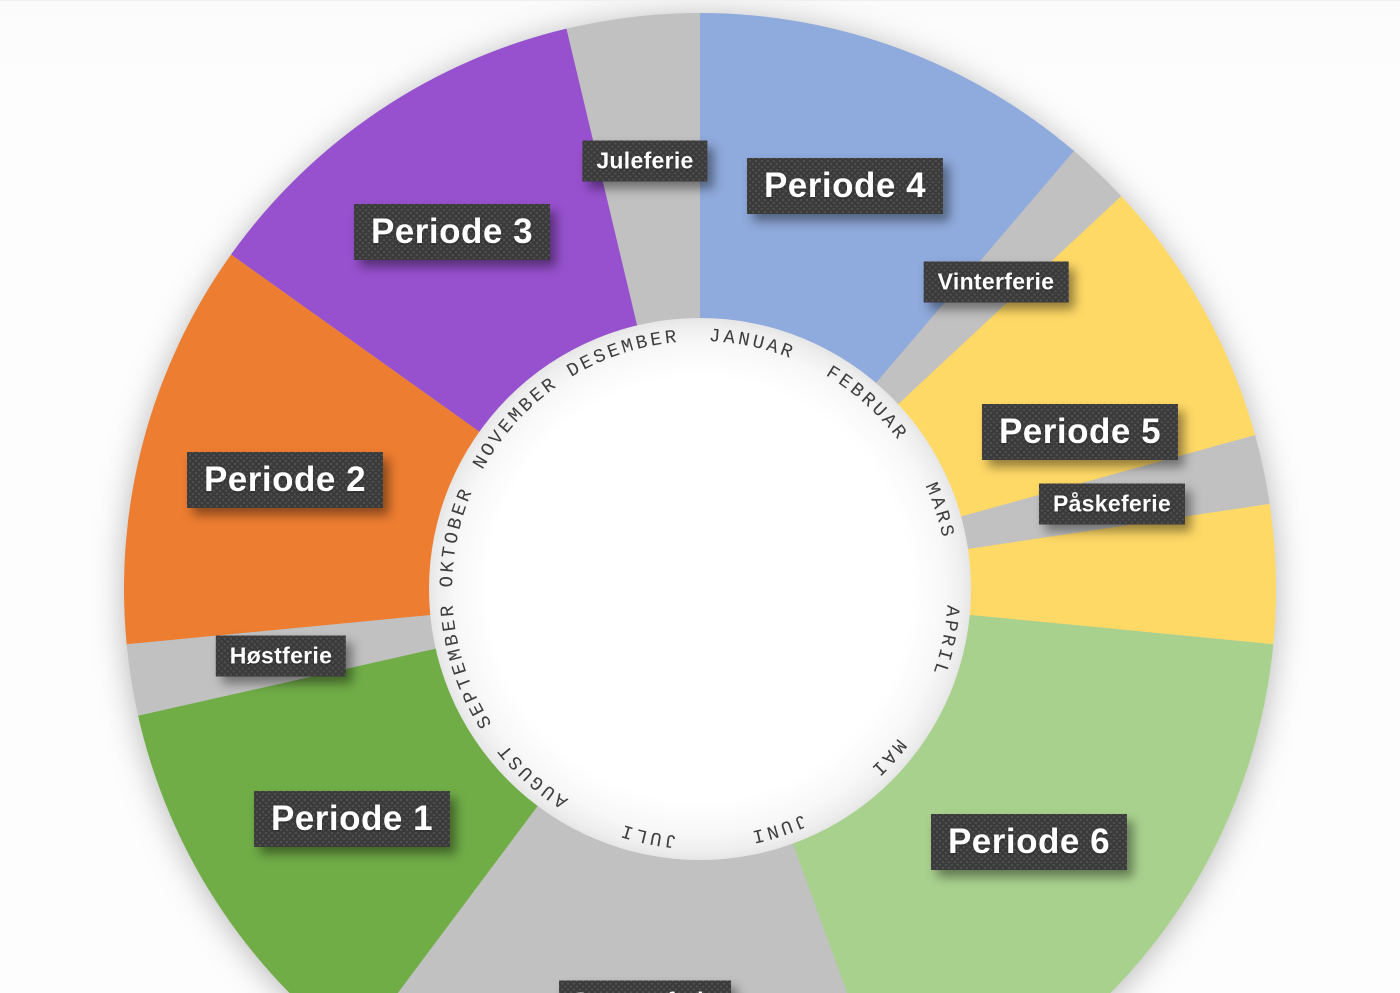 The width and height of the screenshot is (1400, 993). Describe the element at coordinates (1029, 842) in the screenshot. I see `label-periode-6: Periode 6` at that location.